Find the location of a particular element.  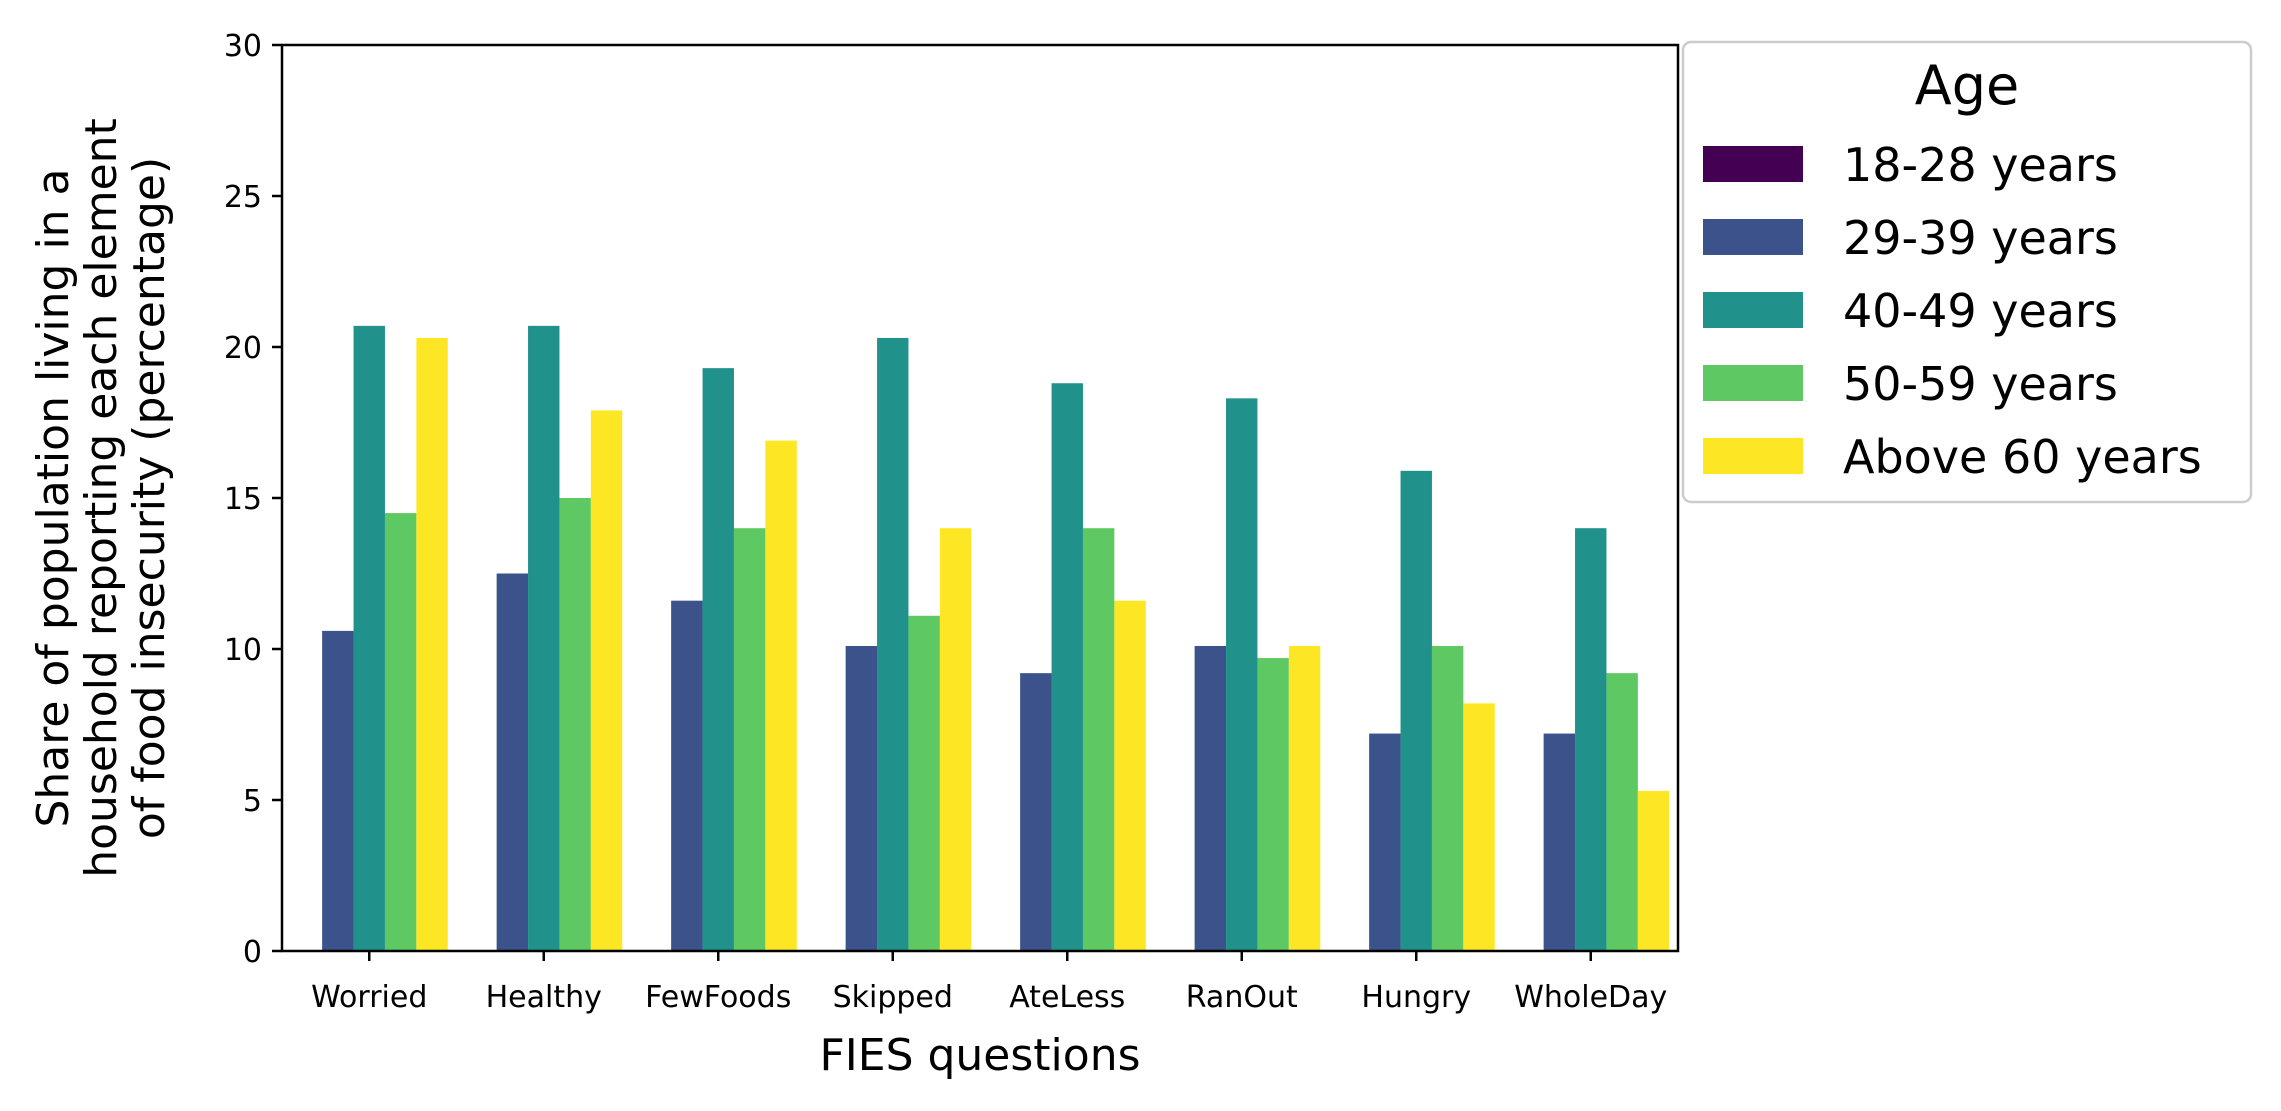

legend-label: 50-59 years is located at coordinates (1980, 384).